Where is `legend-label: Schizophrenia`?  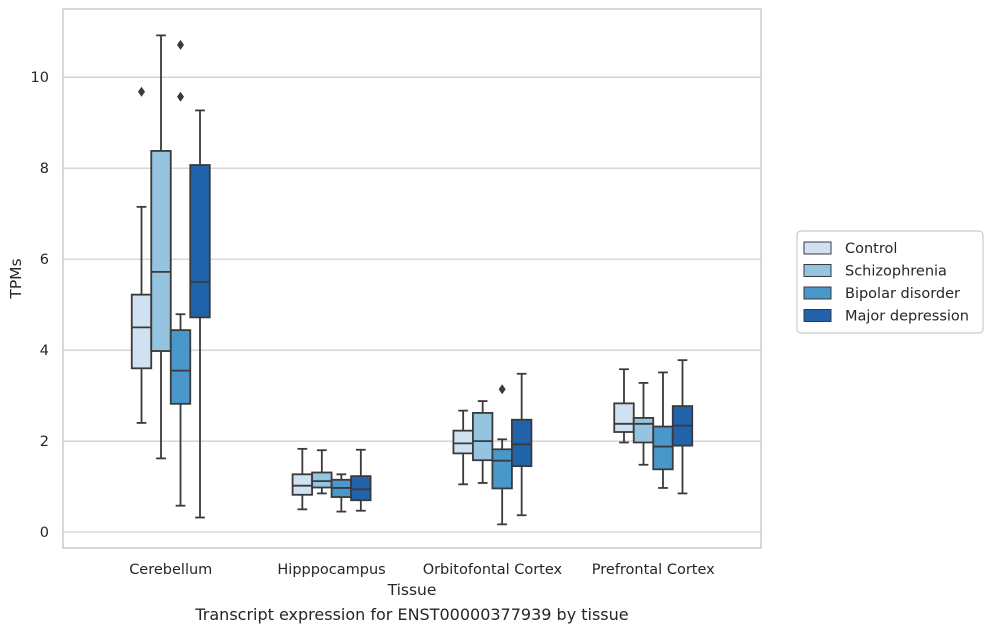
legend-label: Schizophrenia is located at coordinates (896, 272).